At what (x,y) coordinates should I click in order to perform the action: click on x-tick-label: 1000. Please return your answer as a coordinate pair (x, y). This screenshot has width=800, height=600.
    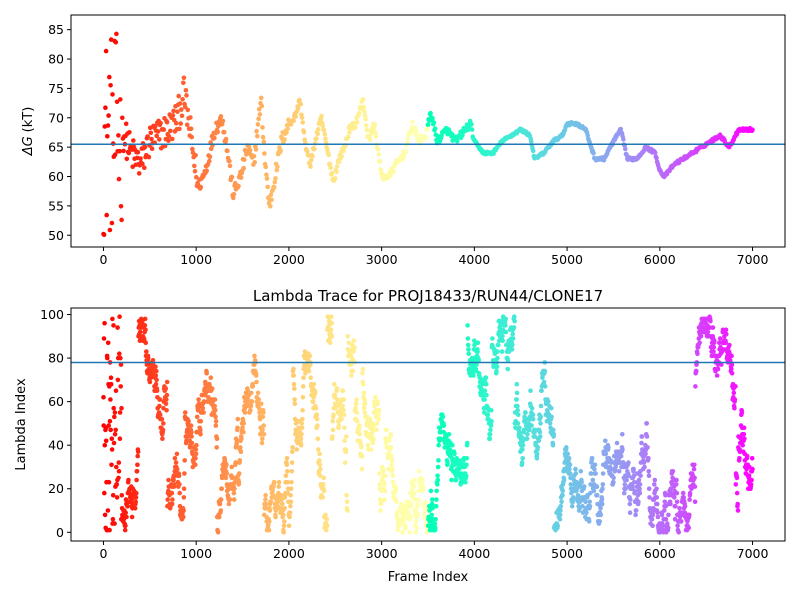
    Looking at the image, I should click on (196, 259).